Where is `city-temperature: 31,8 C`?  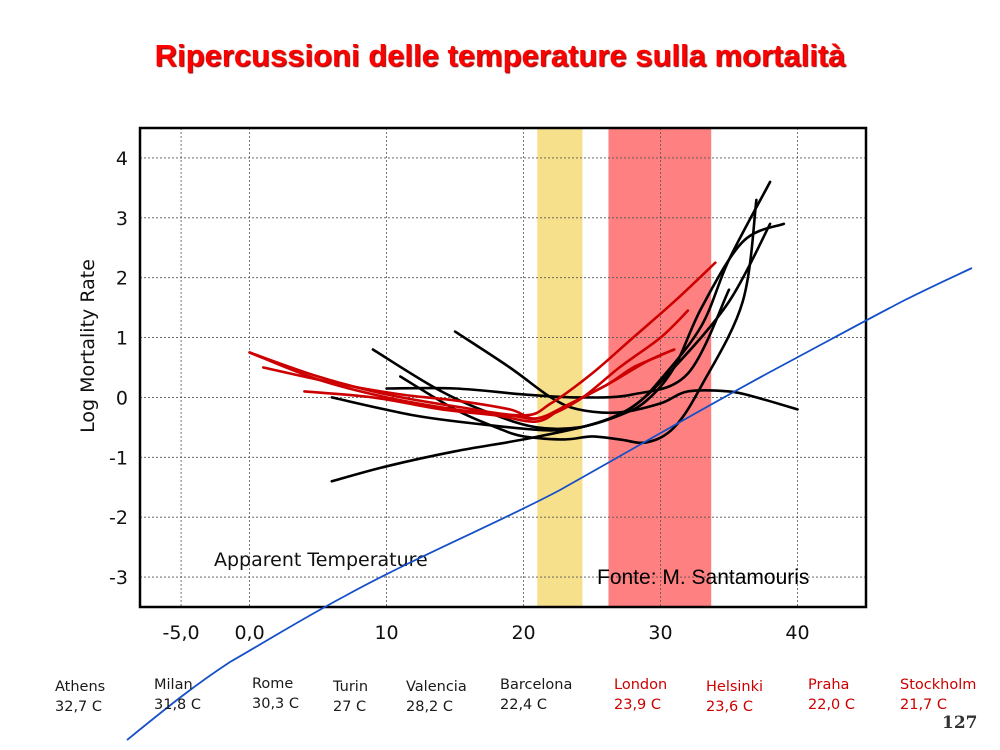 city-temperature: 31,8 C is located at coordinates (178, 705).